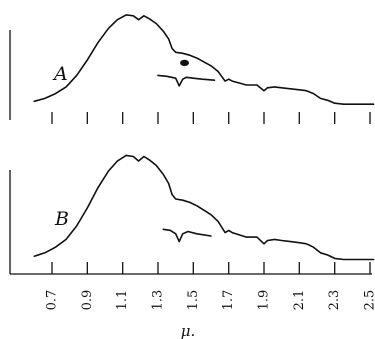 Image resolution: width=375 pixels, height=339 pixels. I want to click on panel-b-letter: B, so click(61, 219).